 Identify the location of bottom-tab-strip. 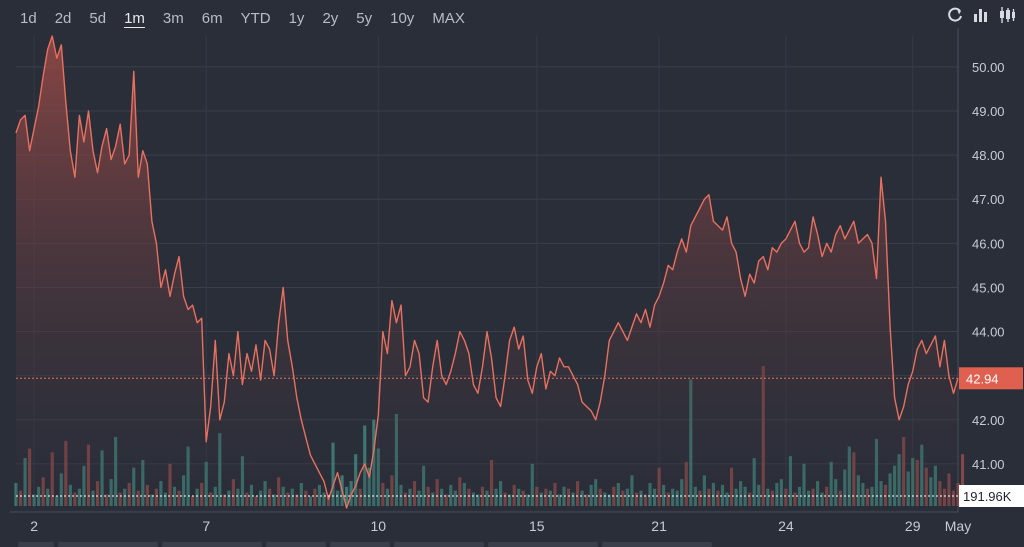
(512, 543).